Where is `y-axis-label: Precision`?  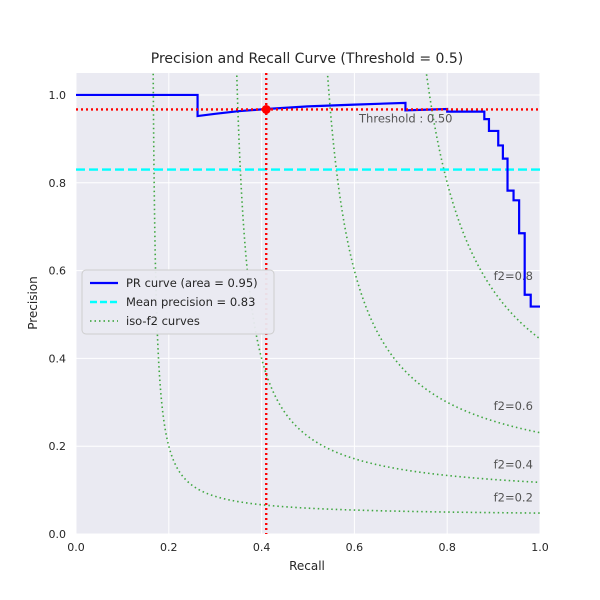
y-axis-label: Precision is located at coordinates (33, 303).